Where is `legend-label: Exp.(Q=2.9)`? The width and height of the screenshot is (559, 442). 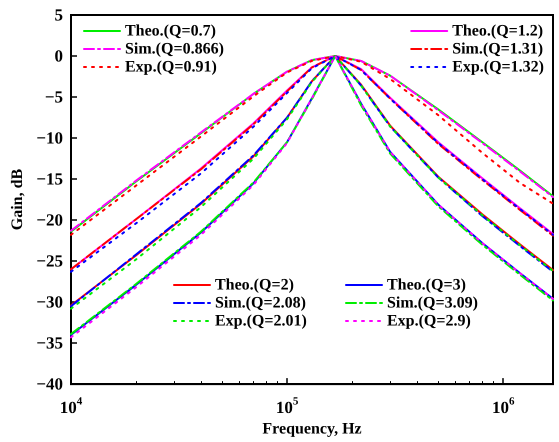 legend-label: Exp.(Q=2.9) is located at coordinates (429, 321).